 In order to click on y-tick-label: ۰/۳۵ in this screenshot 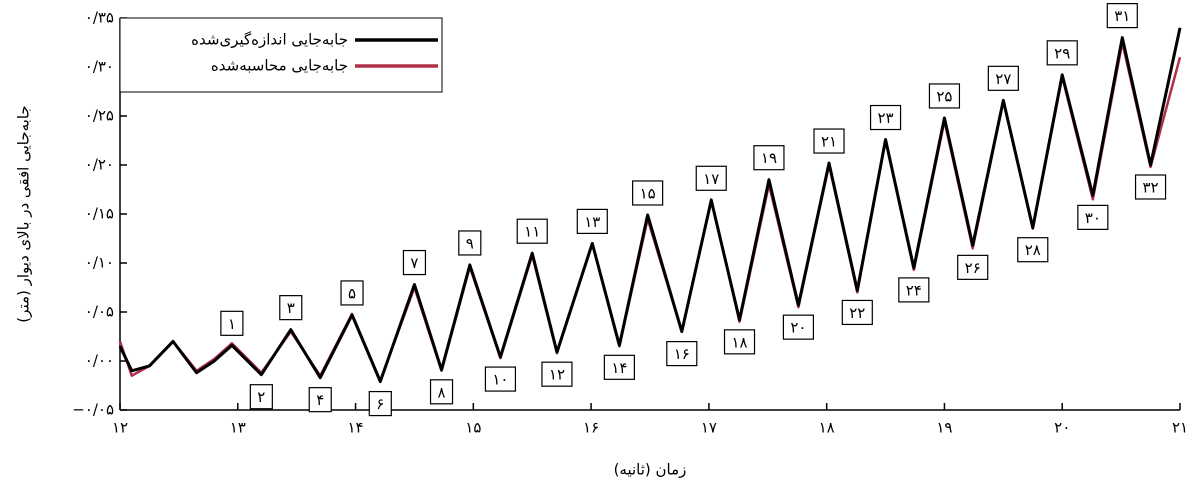, I will do `click(99, 18)`.